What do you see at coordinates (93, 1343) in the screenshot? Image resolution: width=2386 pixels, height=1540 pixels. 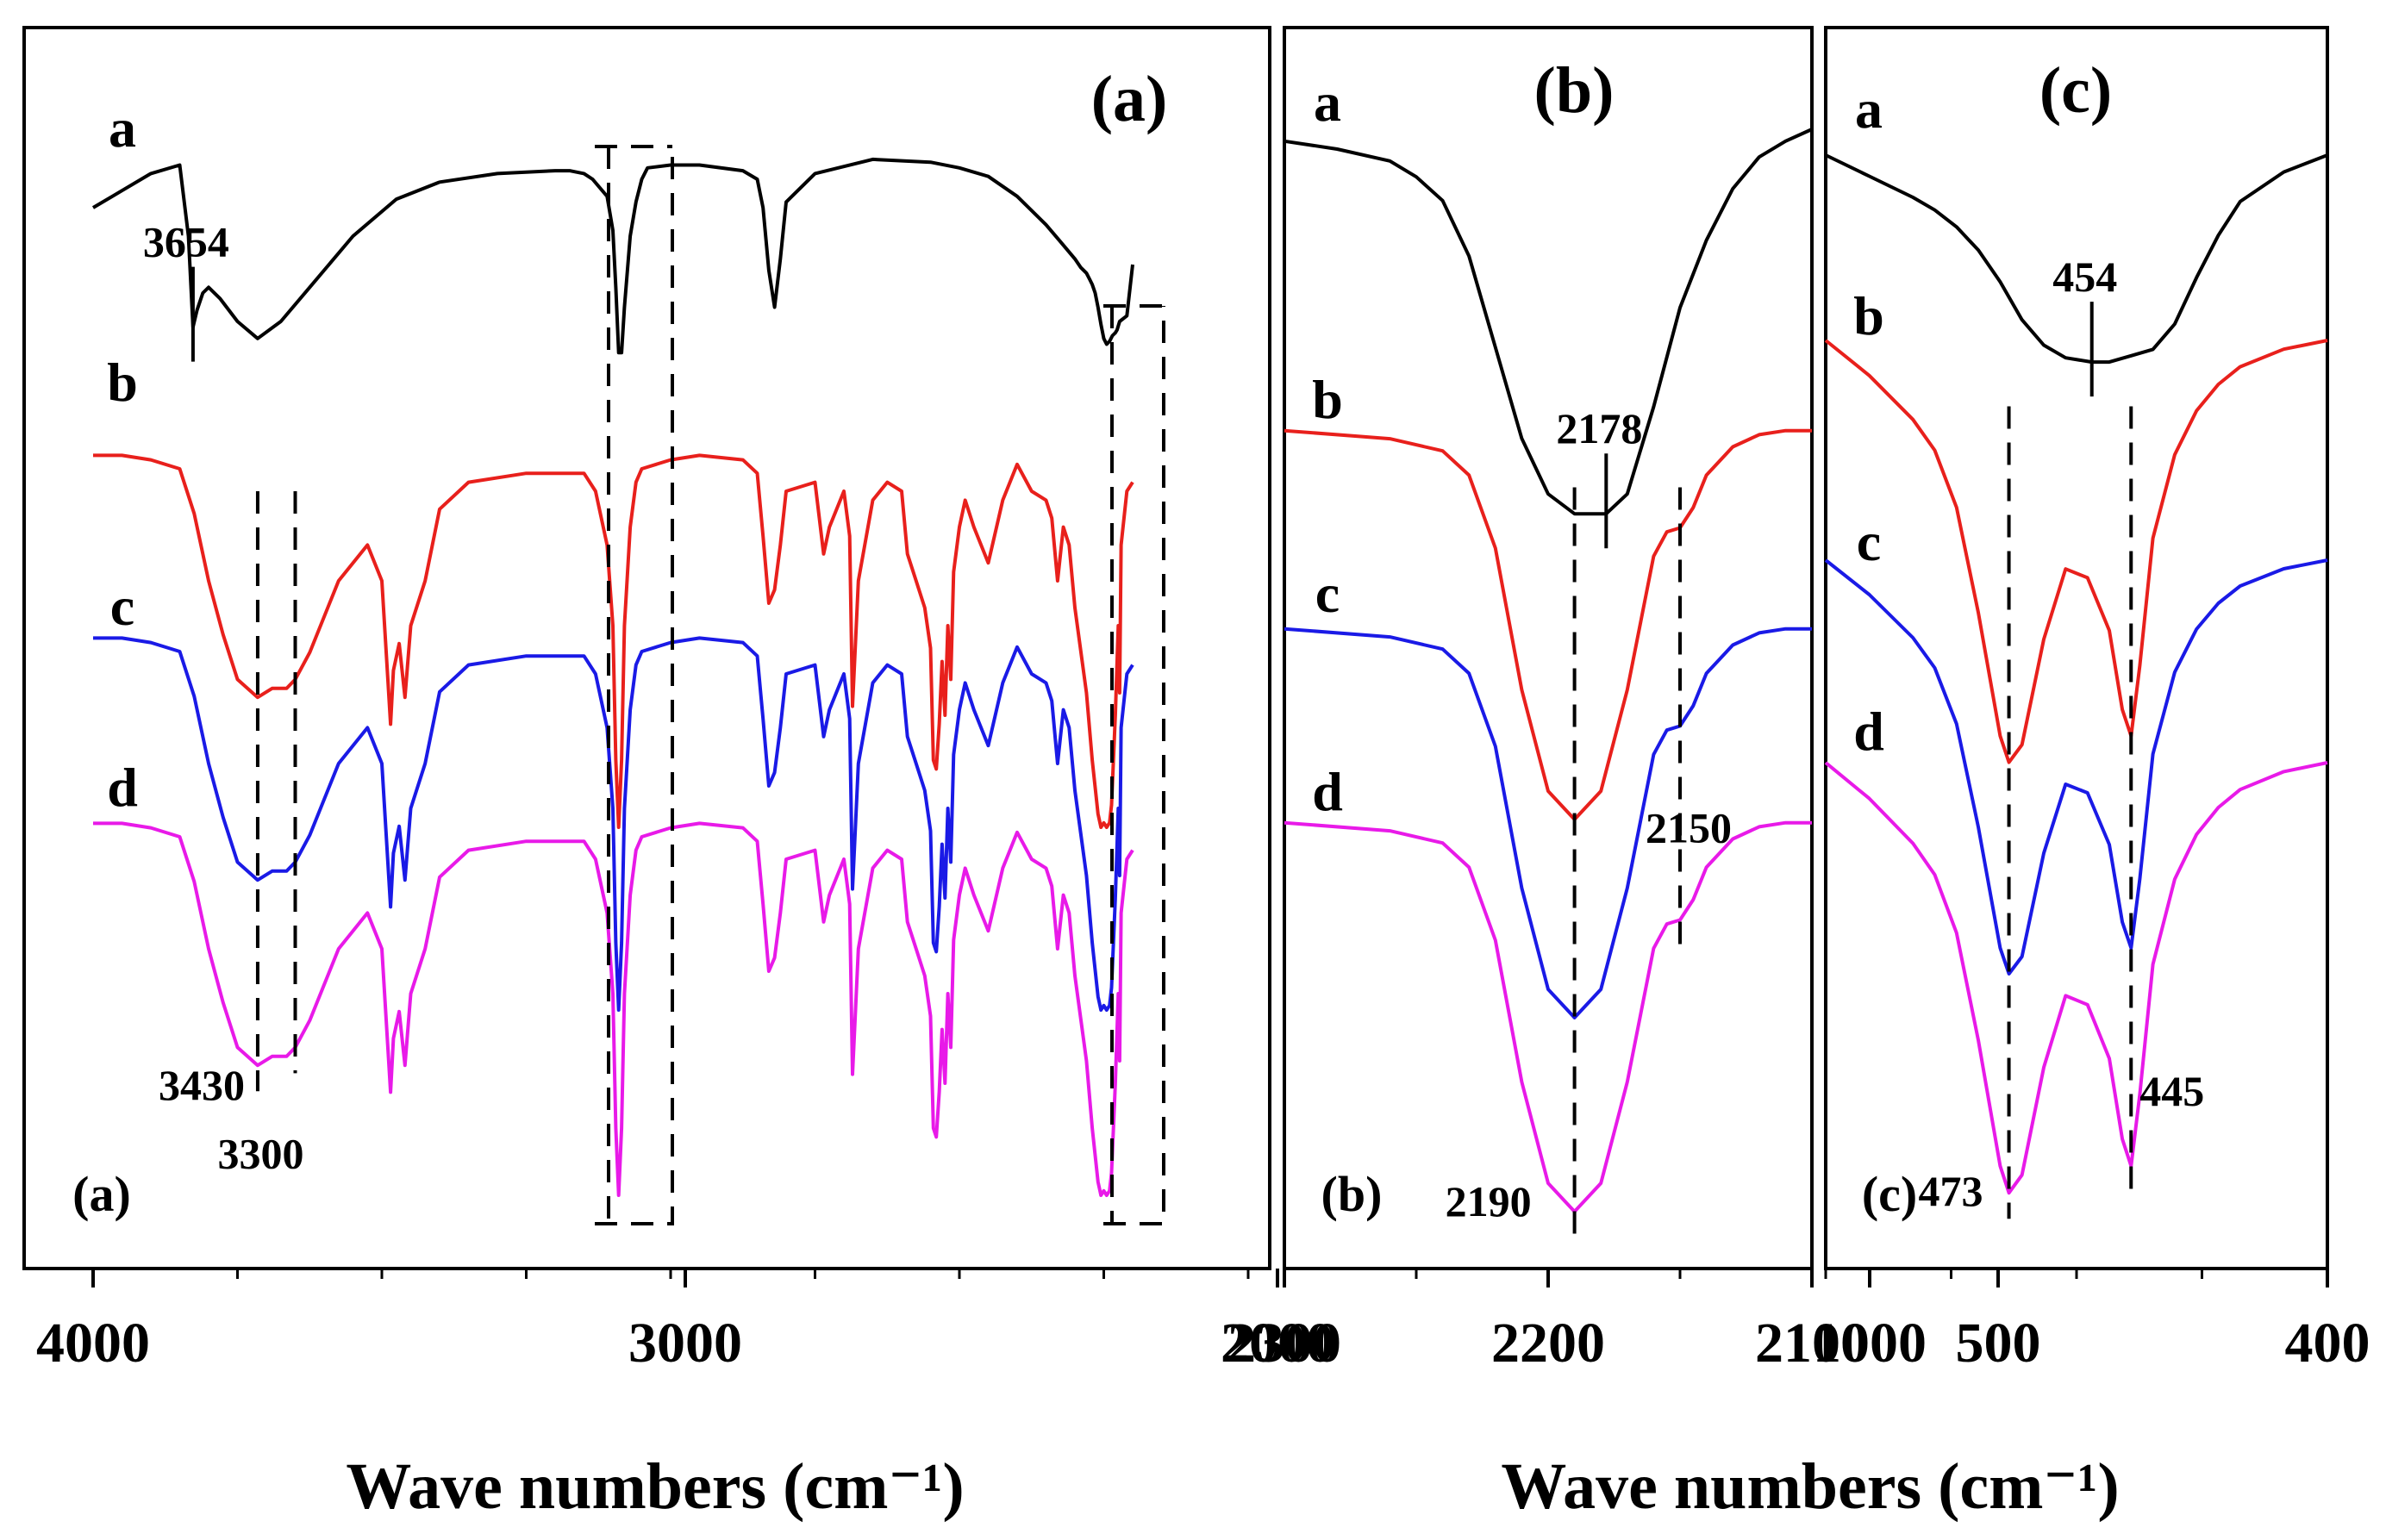 I see `panel-a-tick-label-4000: 4000` at bounding box center [93, 1343].